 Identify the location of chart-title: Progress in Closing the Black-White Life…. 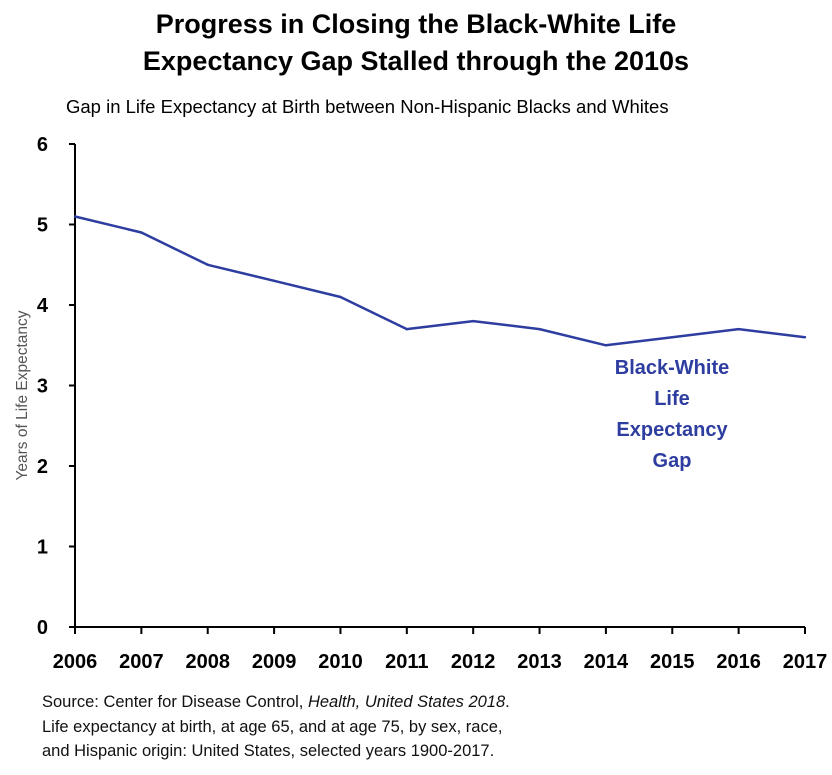
(416, 43).